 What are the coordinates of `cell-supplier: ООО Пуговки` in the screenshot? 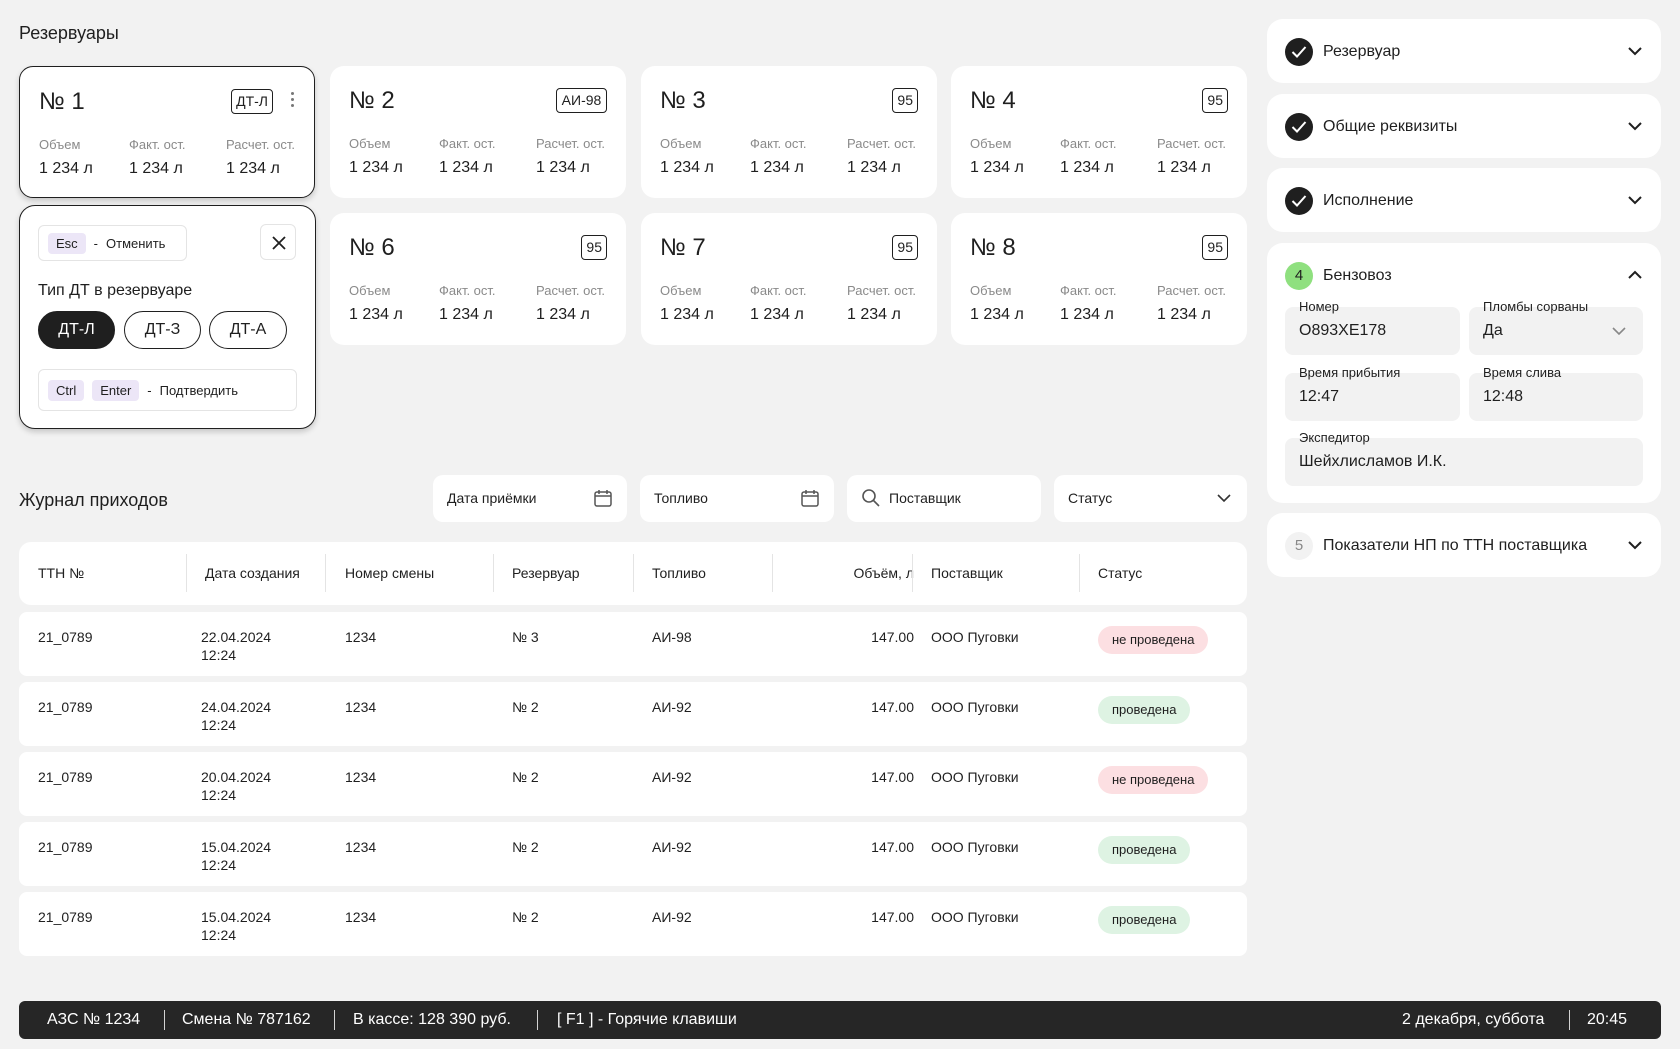 It's located at (975, 847).